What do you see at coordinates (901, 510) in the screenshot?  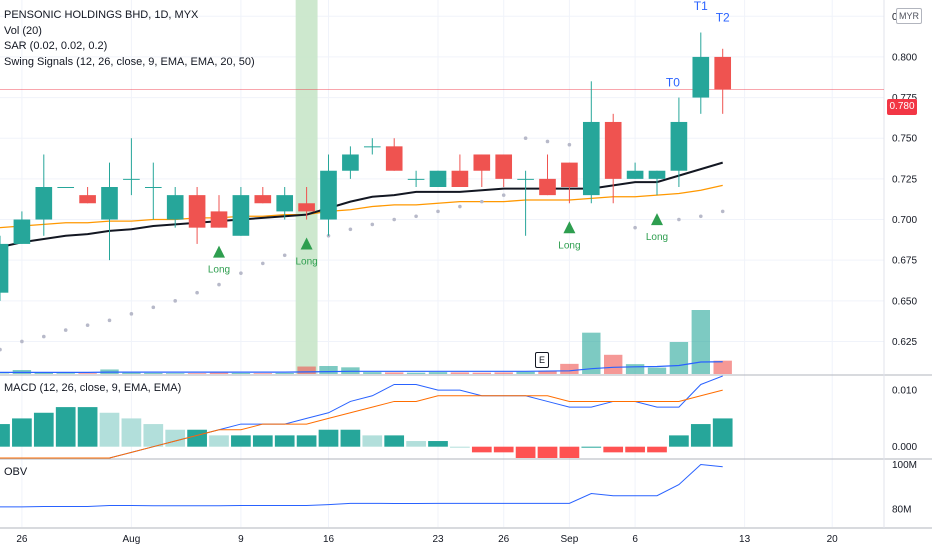 I see `obv-tick-label: 80M` at bounding box center [901, 510].